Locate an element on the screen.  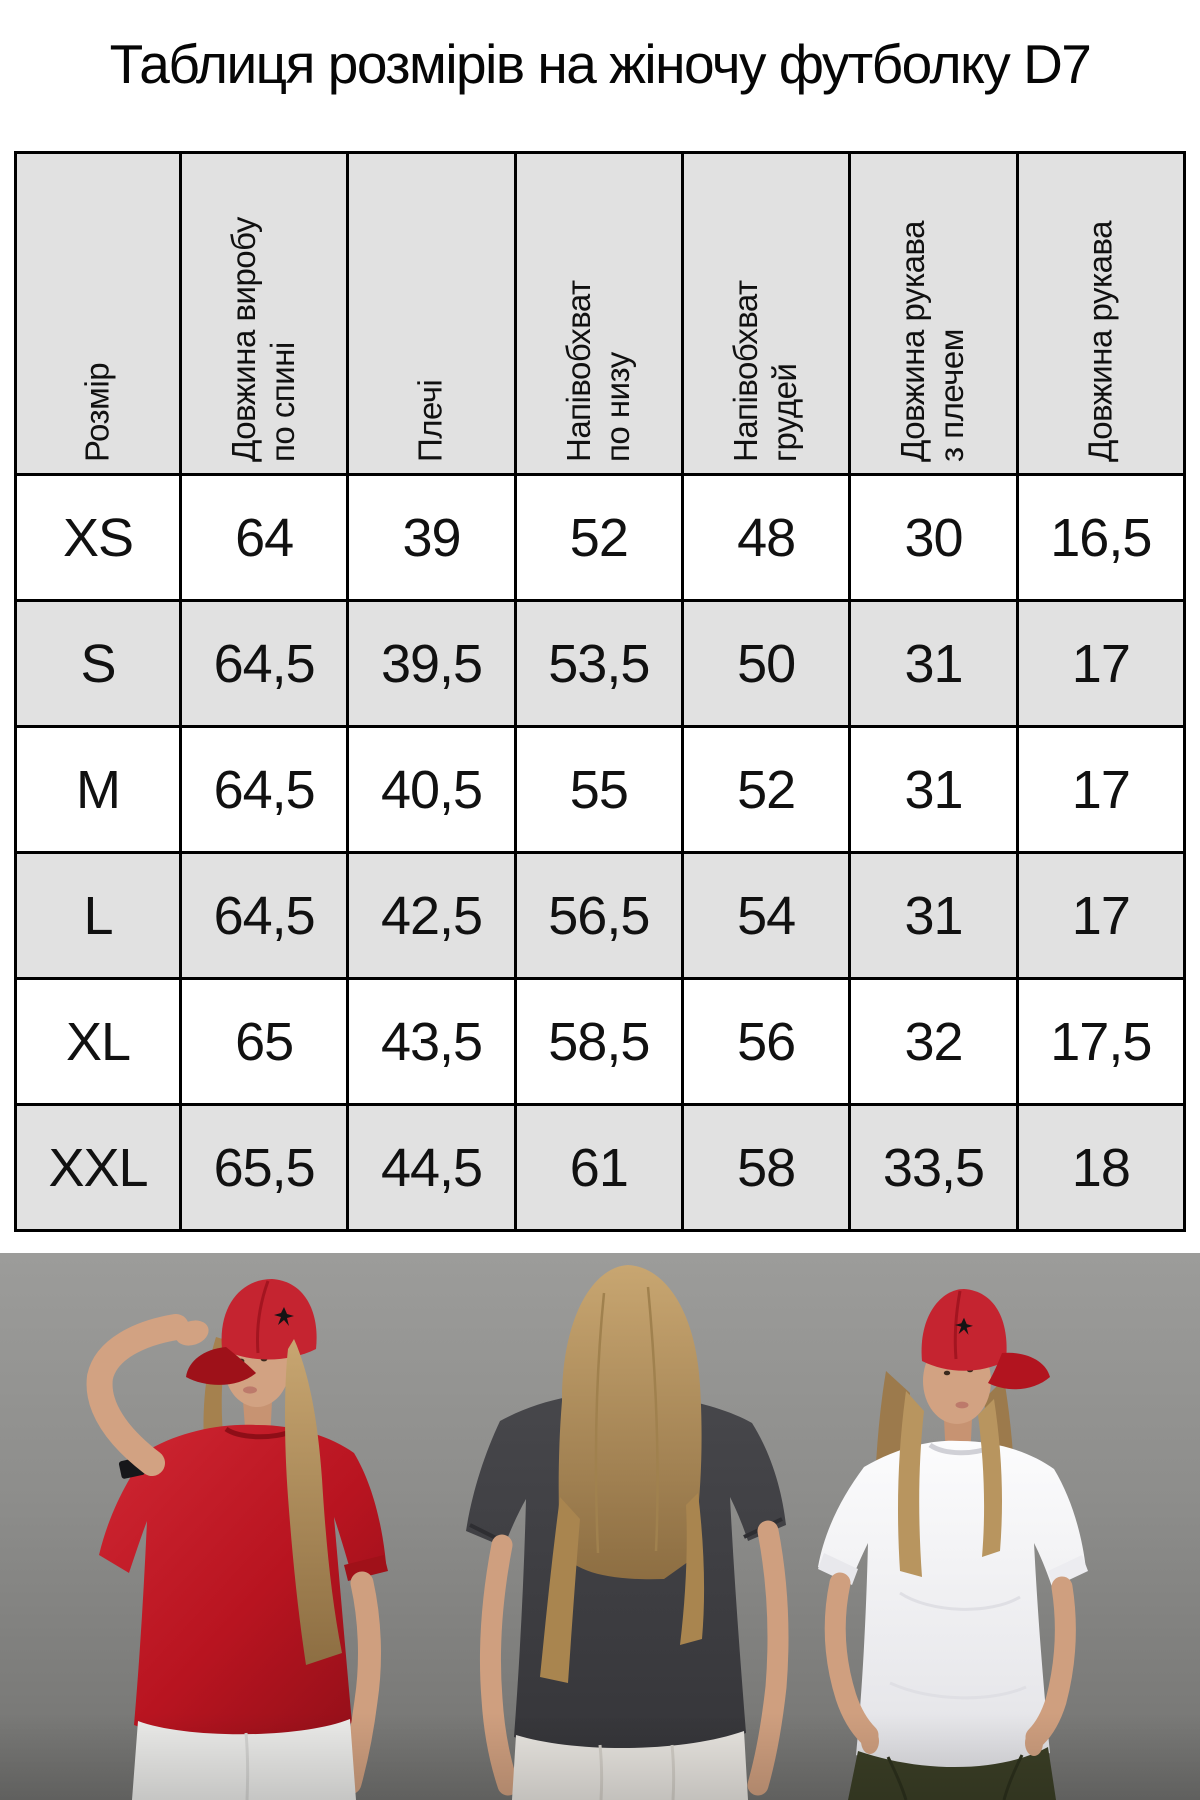
eye is located at coordinates (947, 1373).